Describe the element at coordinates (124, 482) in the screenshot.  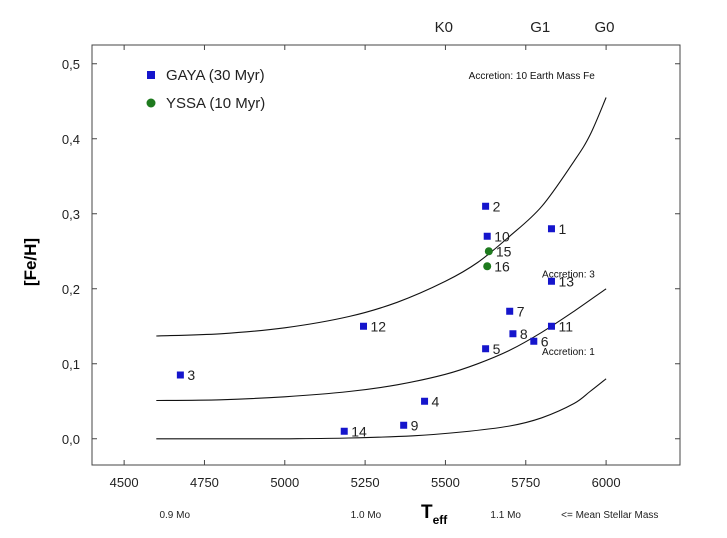
I see `x-tick-label: 4500` at that location.